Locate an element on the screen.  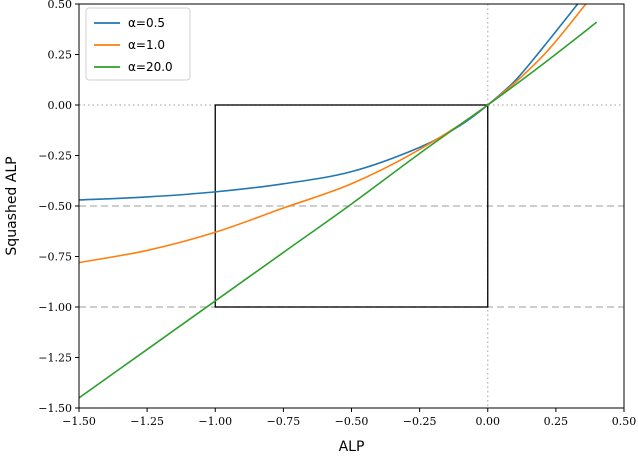
y-tick-label: −1.50 is located at coordinates (55, 408).